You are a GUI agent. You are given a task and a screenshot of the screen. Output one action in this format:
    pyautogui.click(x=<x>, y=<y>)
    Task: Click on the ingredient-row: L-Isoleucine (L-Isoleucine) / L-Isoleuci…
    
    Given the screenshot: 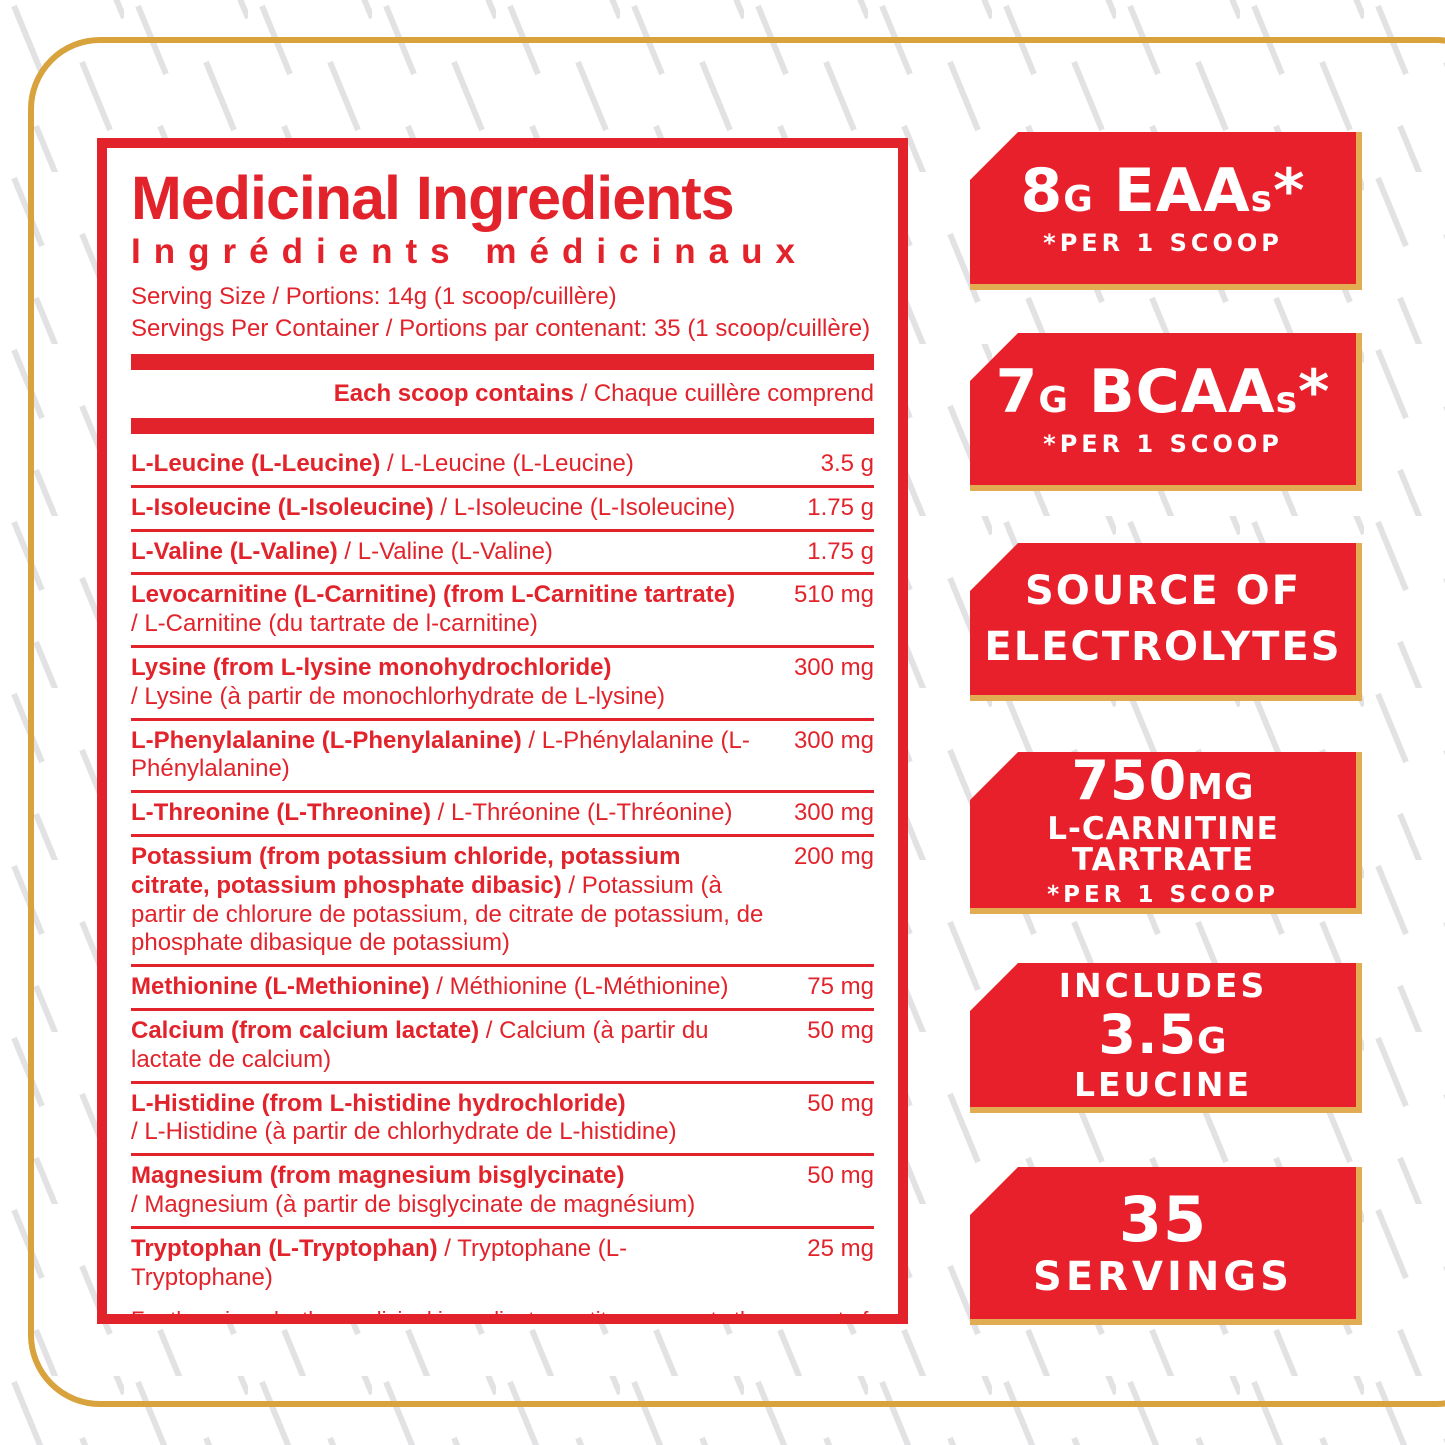 What is the action you would take?
    pyautogui.click(x=502, y=506)
    